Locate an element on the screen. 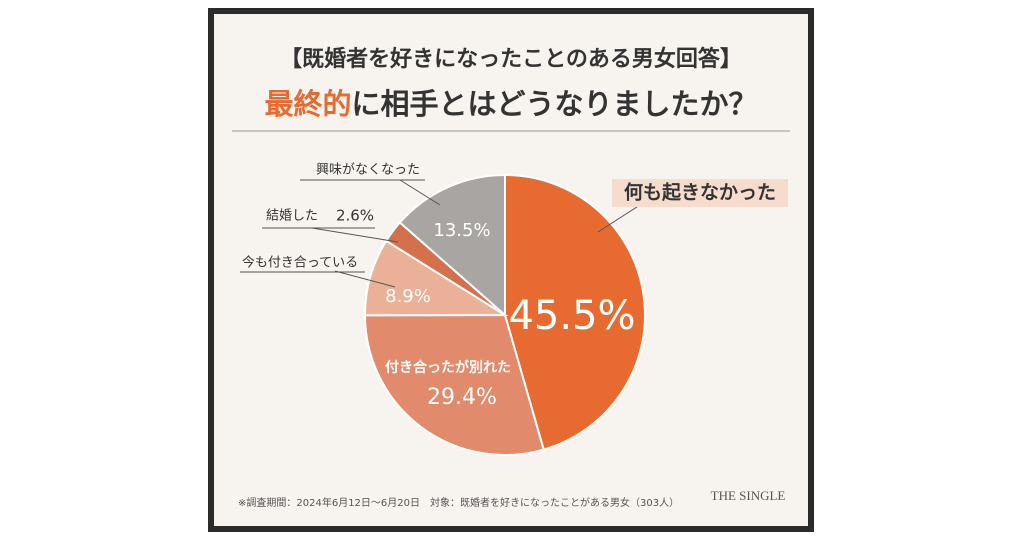 The width and height of the screenshot is (1024, 538). subtitle-highlight: 最終的 is located at coordinates (307, 104).